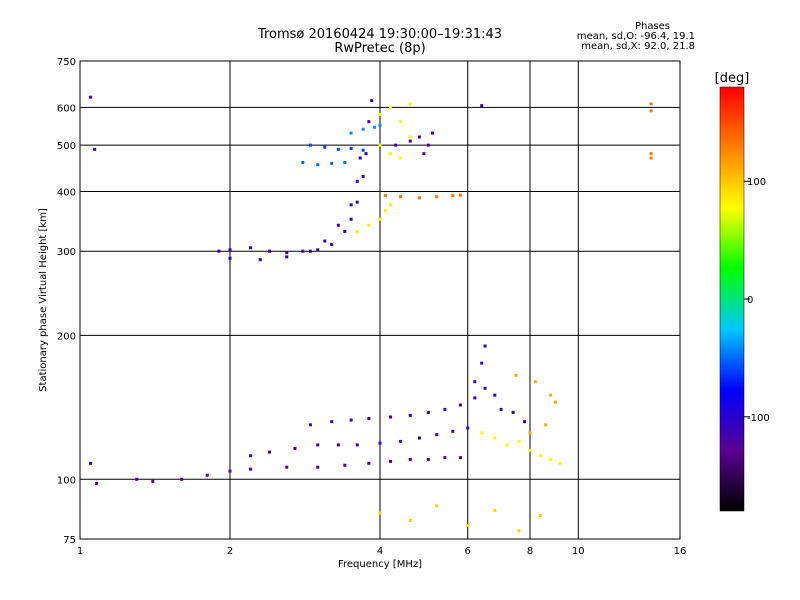 The image size is (800, 600). What do you see at coordinates (758, 418) in the screenshot?
I see `colorbar-tick-label: -100` at bounding box center [758, 418].